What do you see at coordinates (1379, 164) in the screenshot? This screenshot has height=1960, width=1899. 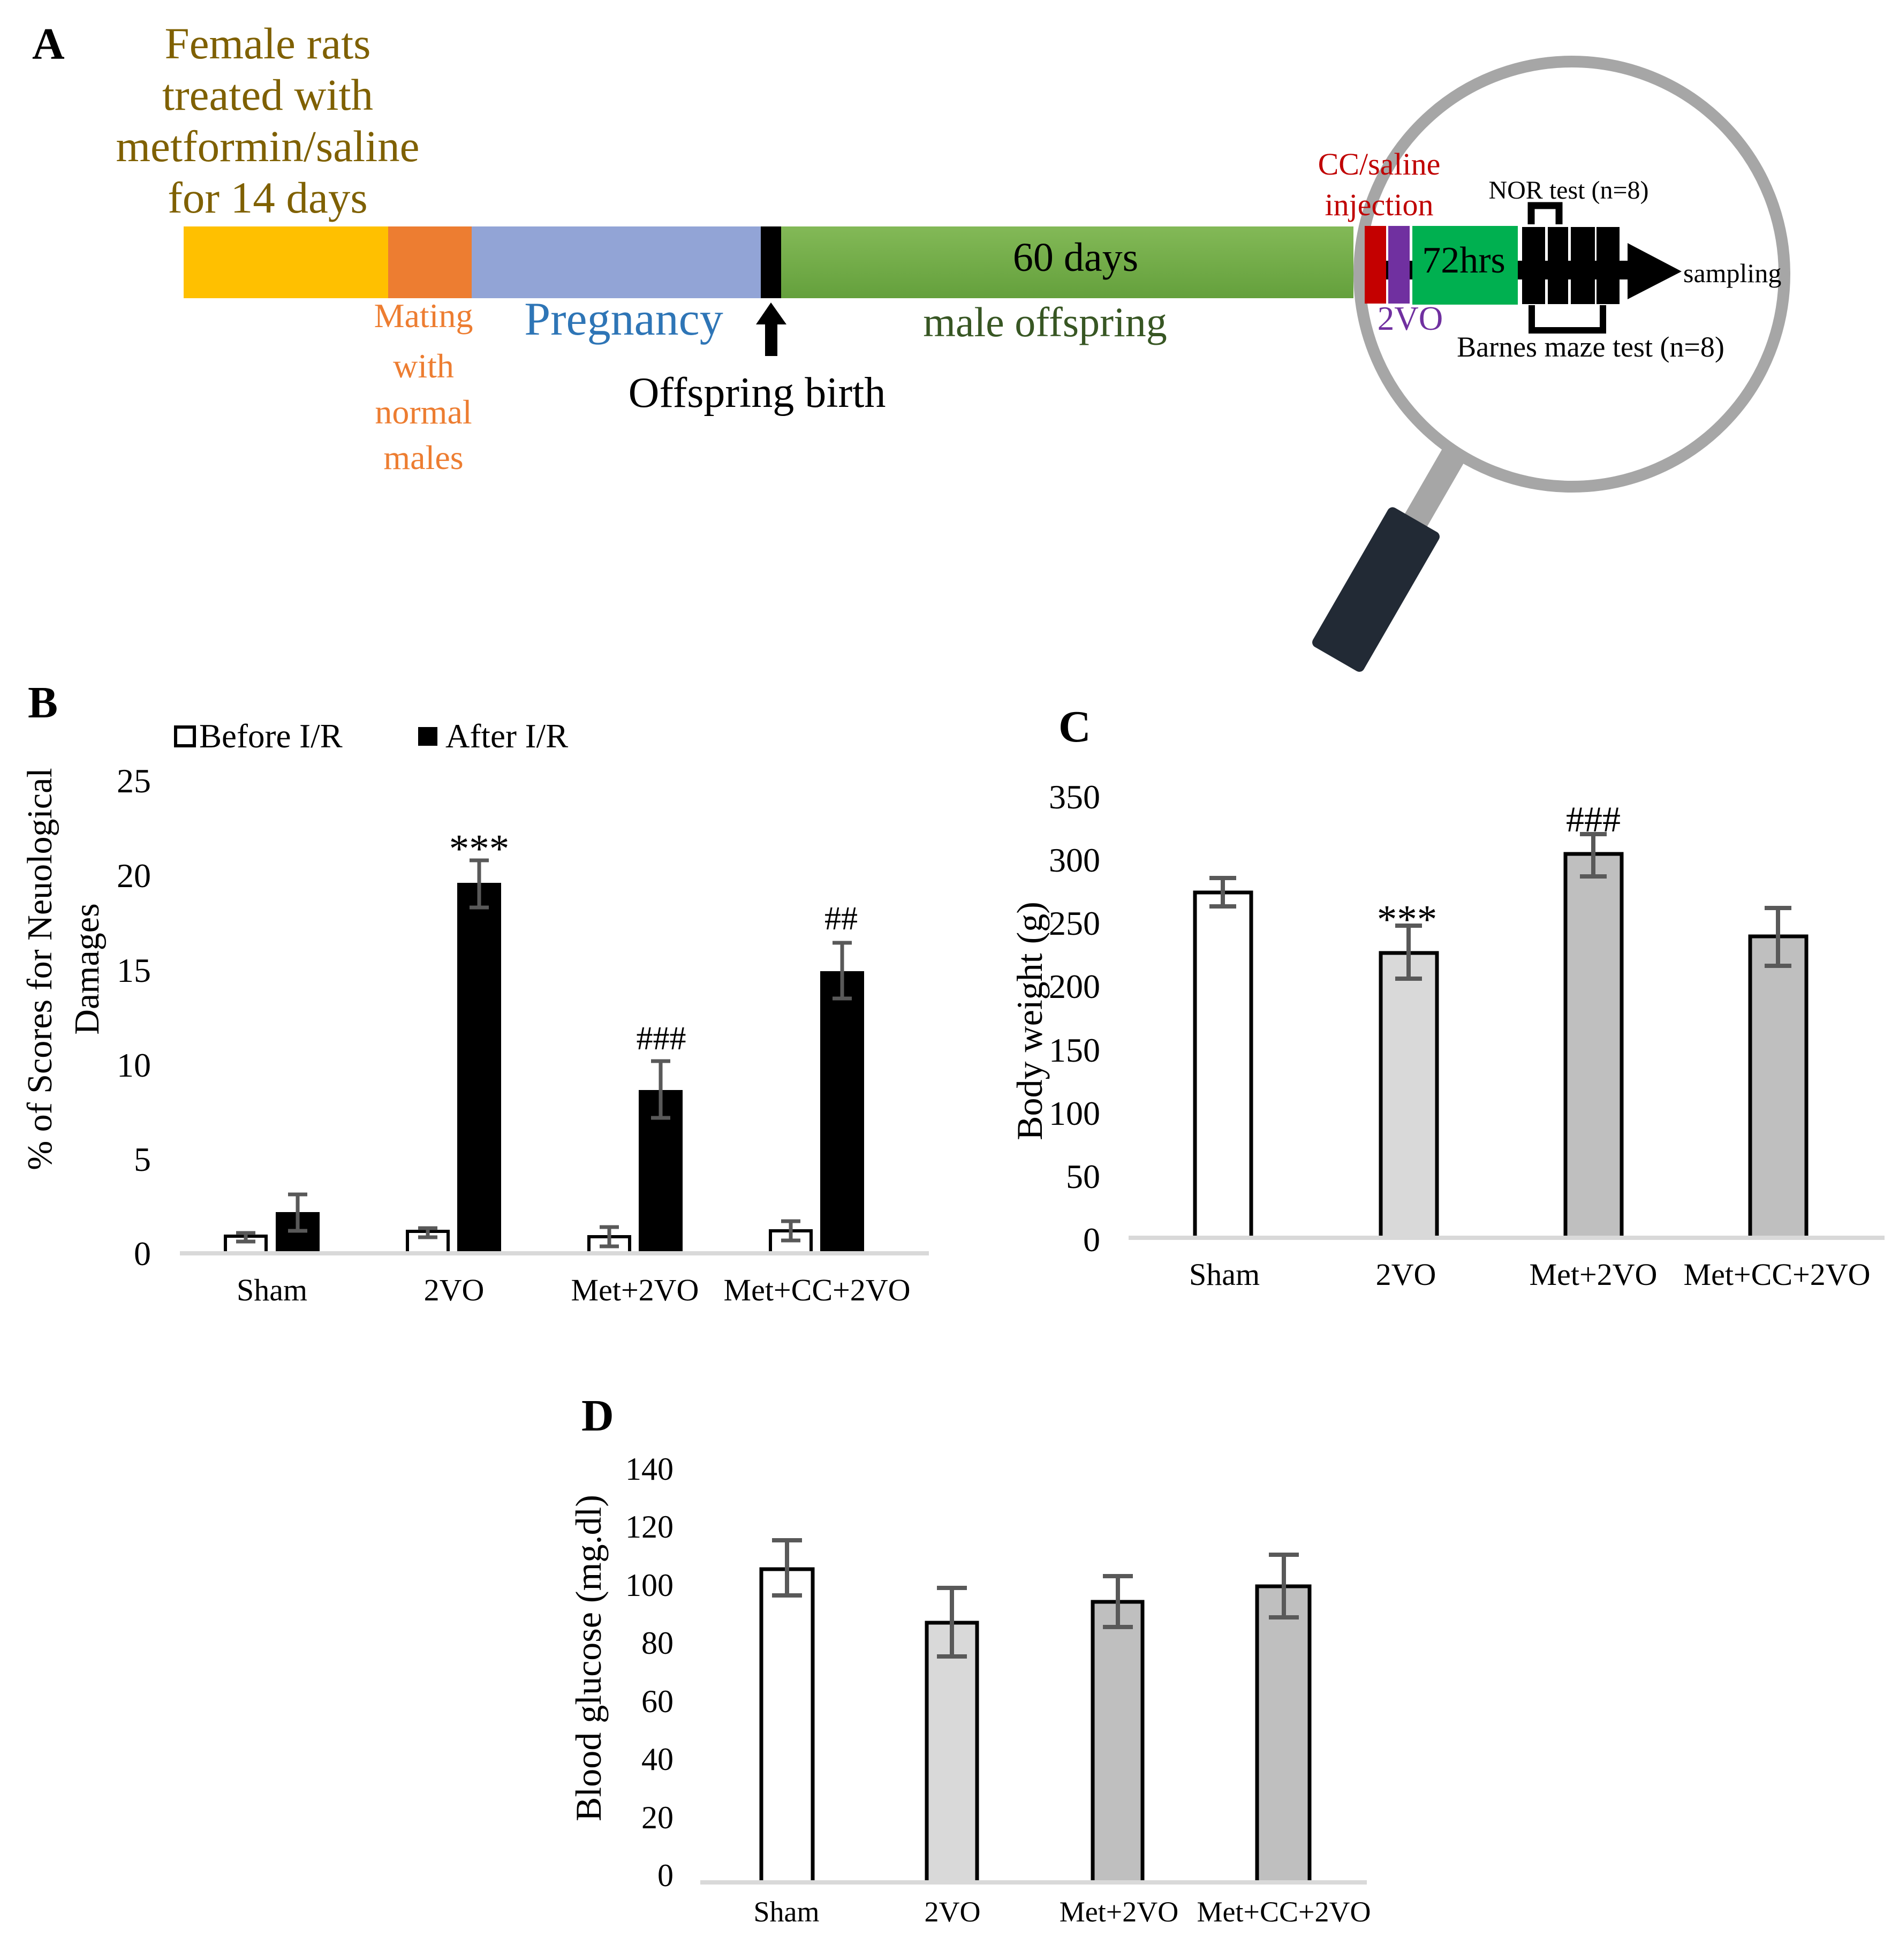 I see `svg-text: CC/saline` at bounding box center [1379, 164].